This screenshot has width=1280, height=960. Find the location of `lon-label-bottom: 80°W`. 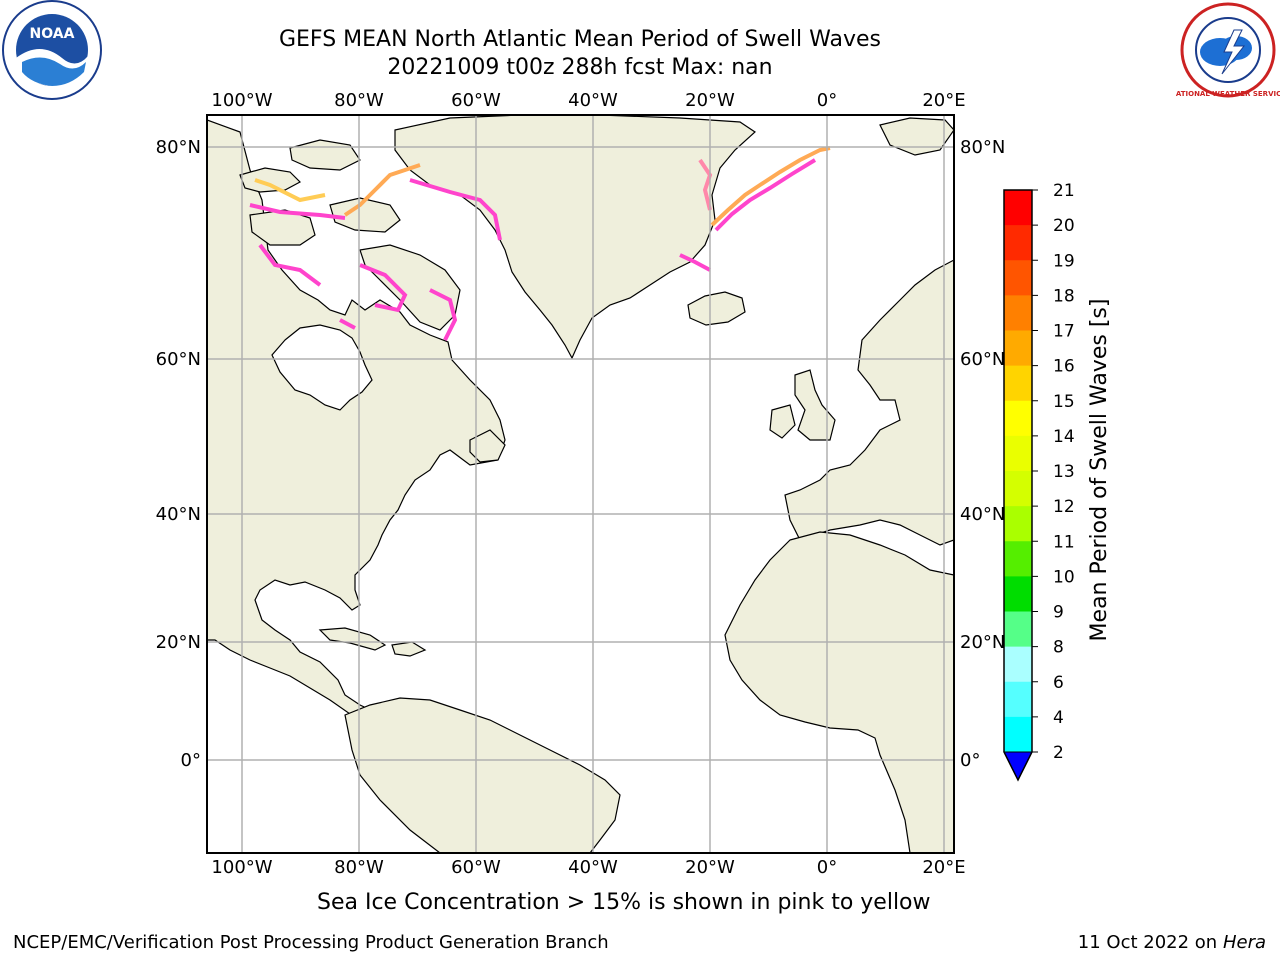

lon-label-bottom: 80°W is located at coordinates (359, 867).